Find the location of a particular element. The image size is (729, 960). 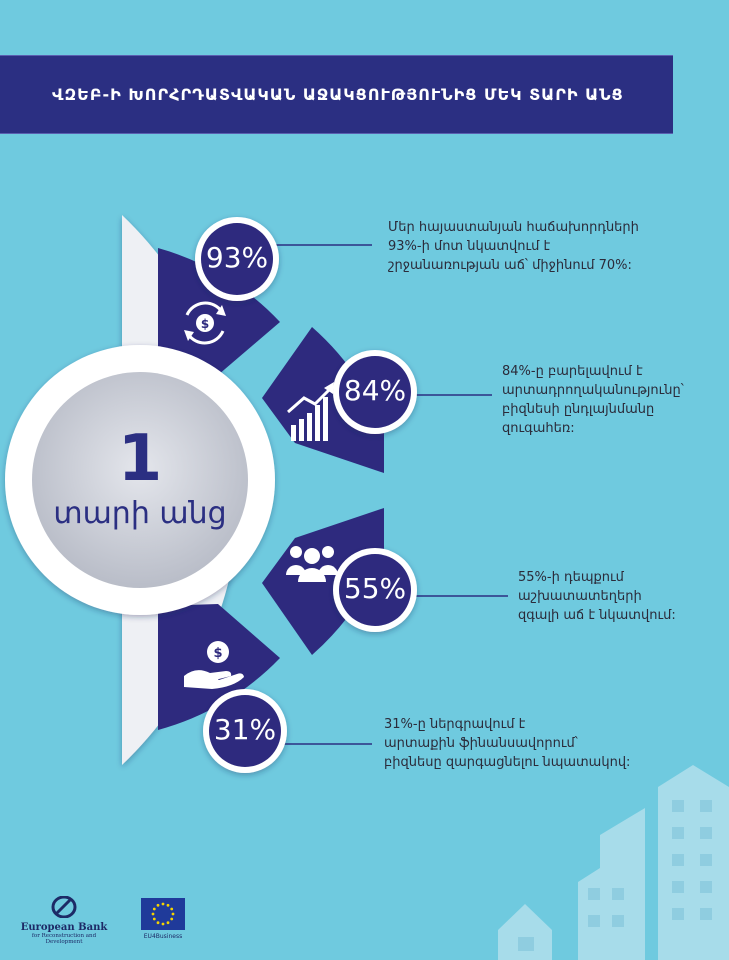

ebrd-name: European Bank is located at coordinates (64, 927).